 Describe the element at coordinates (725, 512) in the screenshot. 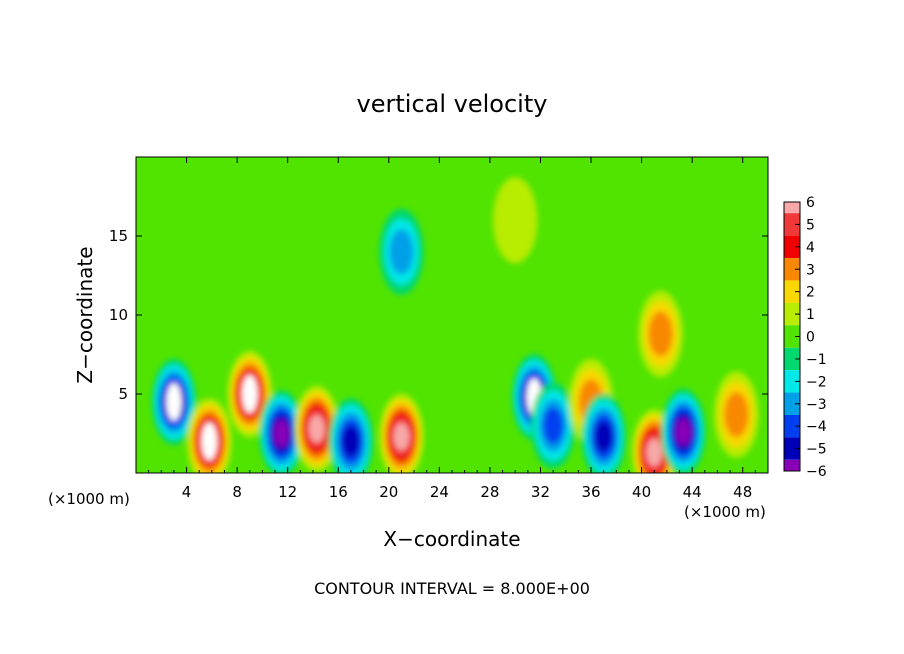

I see `x-unit-right: (×1000 m)` at that location.